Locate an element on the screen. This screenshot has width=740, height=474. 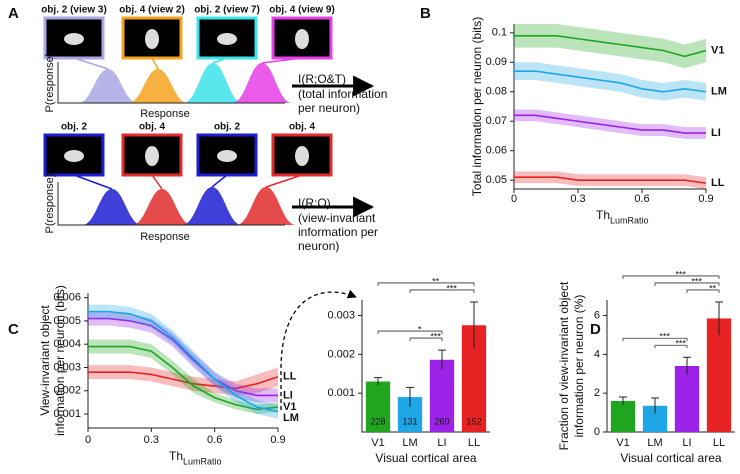
view-label: obj. 2 is located at coordinates (74, 127).